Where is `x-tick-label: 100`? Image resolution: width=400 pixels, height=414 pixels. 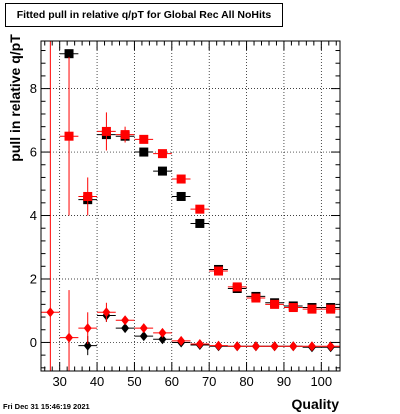
x-tick-label: 100 is located at coordinates (321, 381).